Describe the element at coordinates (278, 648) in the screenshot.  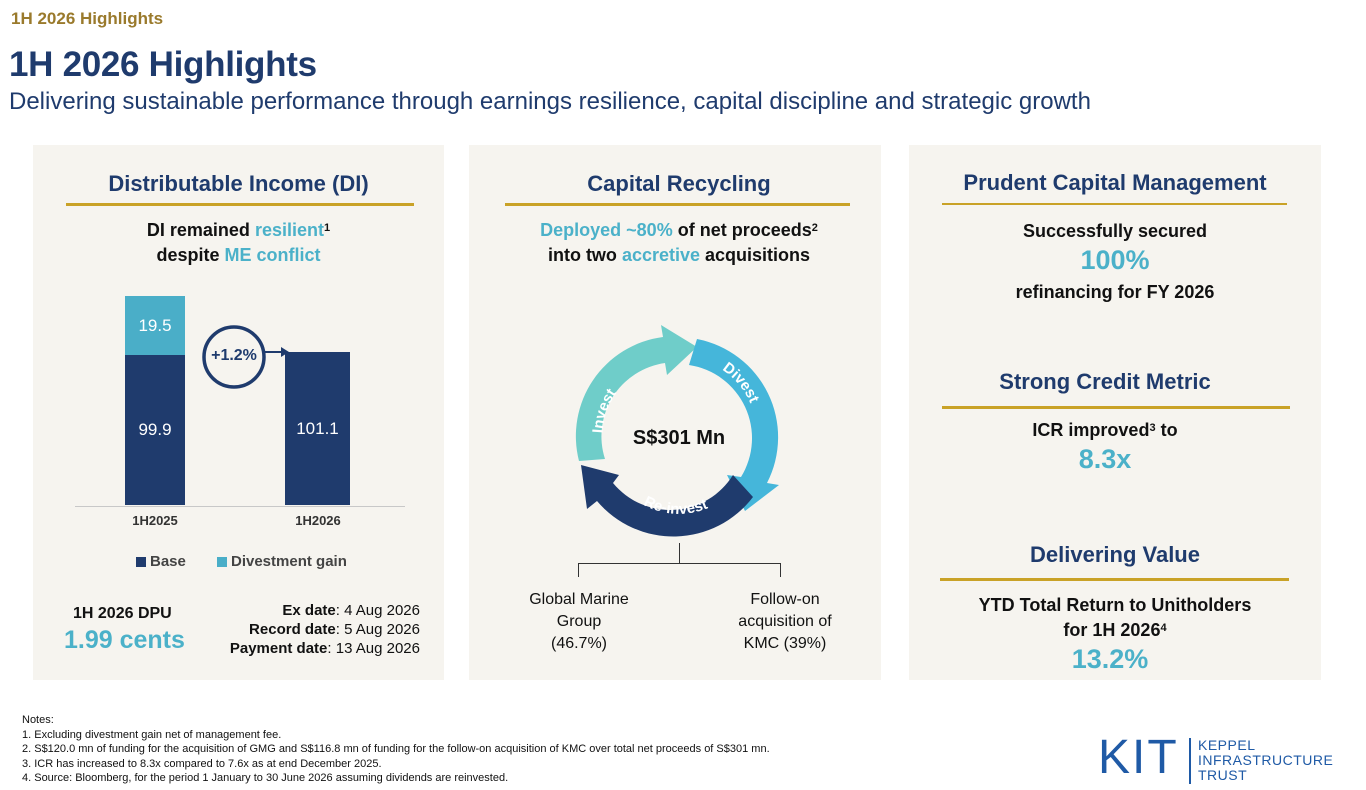
I see `payment-date-label: Payment date` at that location.